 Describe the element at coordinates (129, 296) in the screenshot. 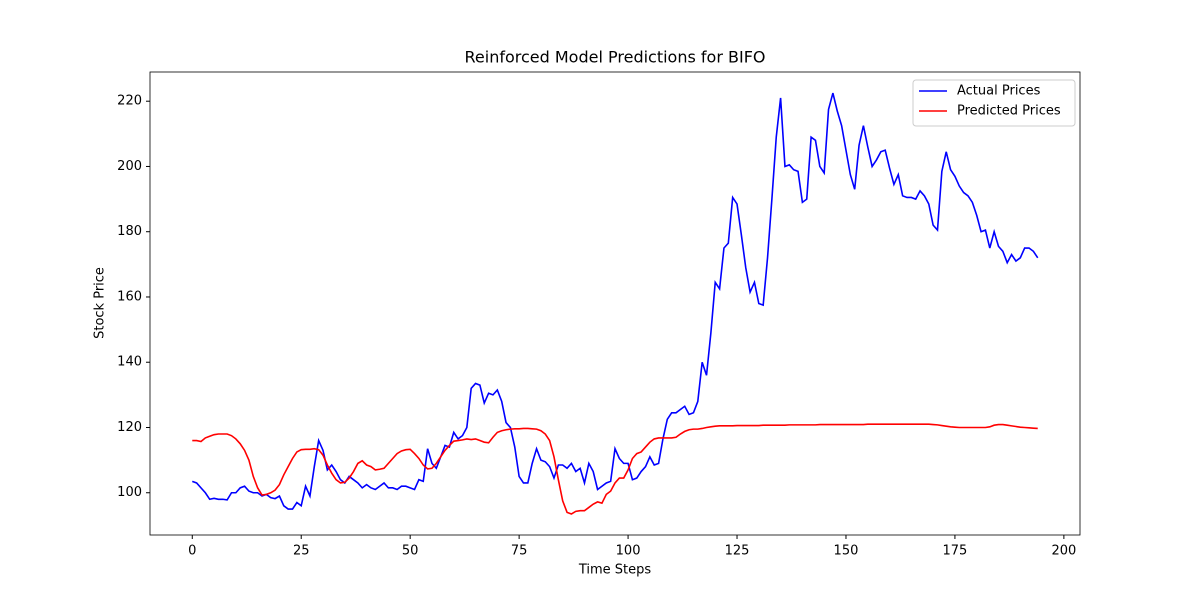

I see `y-tick-label: 160` at that location.